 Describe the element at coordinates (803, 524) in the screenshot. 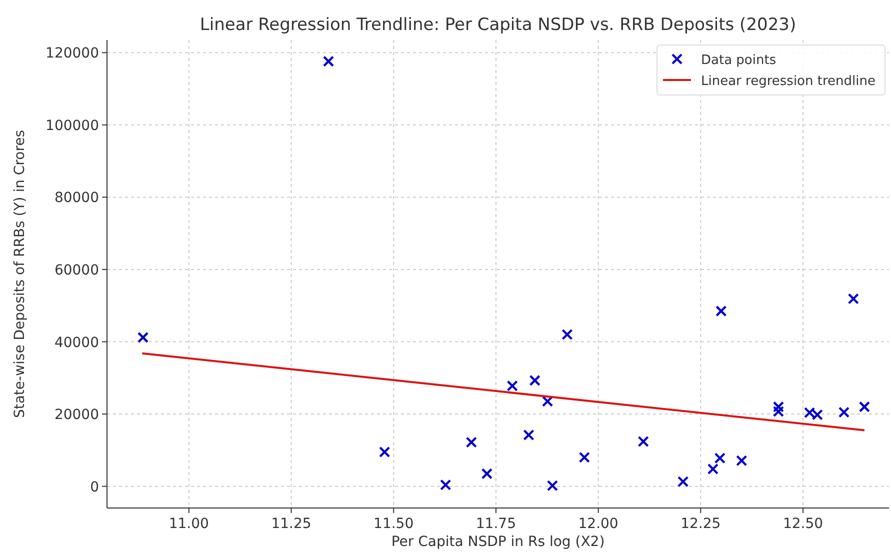

I see `x-tick-label: 12.50` at that location.